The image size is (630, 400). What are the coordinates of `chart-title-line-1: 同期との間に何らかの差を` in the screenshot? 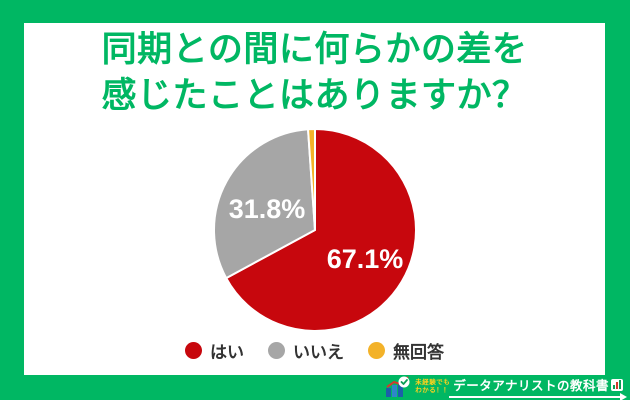 It's located at (314, 49).